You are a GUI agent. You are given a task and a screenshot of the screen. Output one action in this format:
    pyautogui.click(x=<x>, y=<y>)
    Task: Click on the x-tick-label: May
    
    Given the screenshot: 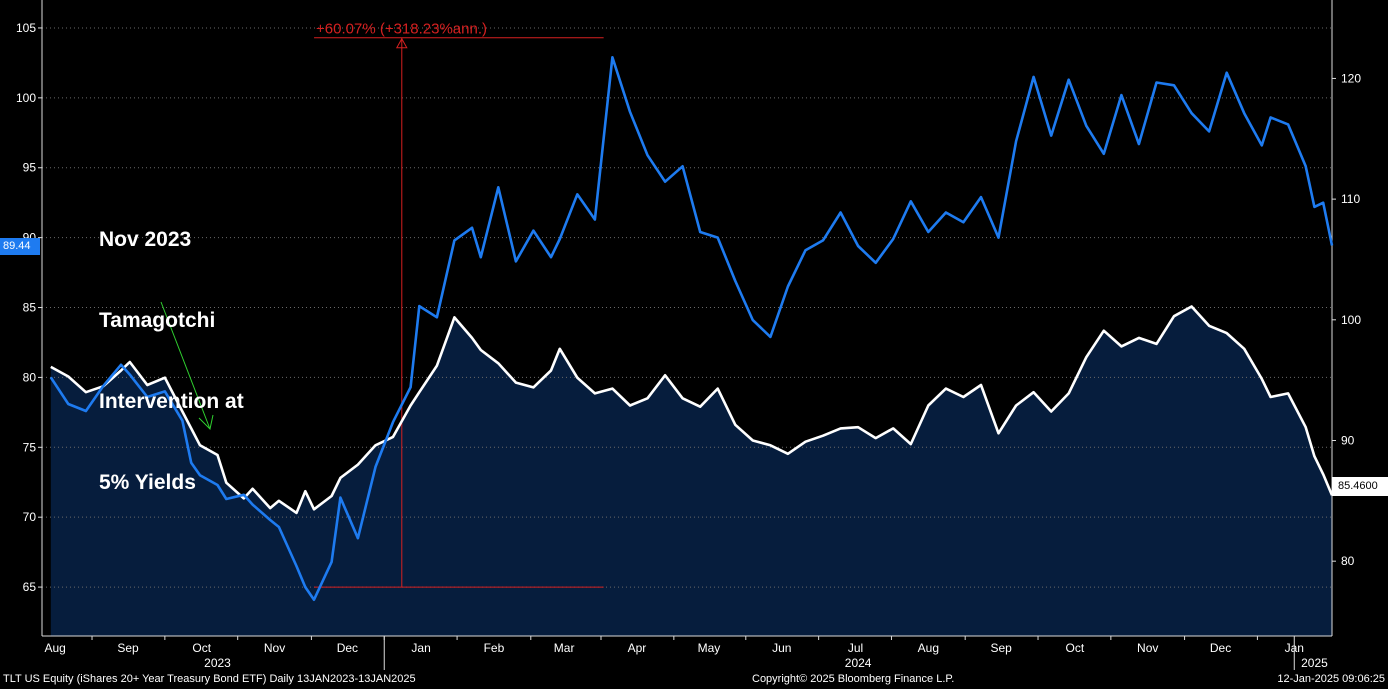 What is the action you would take?
    pyautogui.click(x=709, y=648)
    